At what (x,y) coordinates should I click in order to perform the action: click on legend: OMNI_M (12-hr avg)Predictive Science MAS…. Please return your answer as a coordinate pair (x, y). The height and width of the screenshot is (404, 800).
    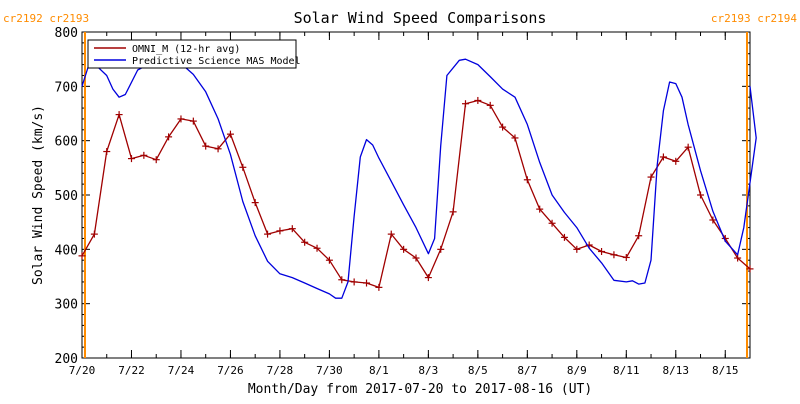
    Looking at the image, I should click on (194, 54).